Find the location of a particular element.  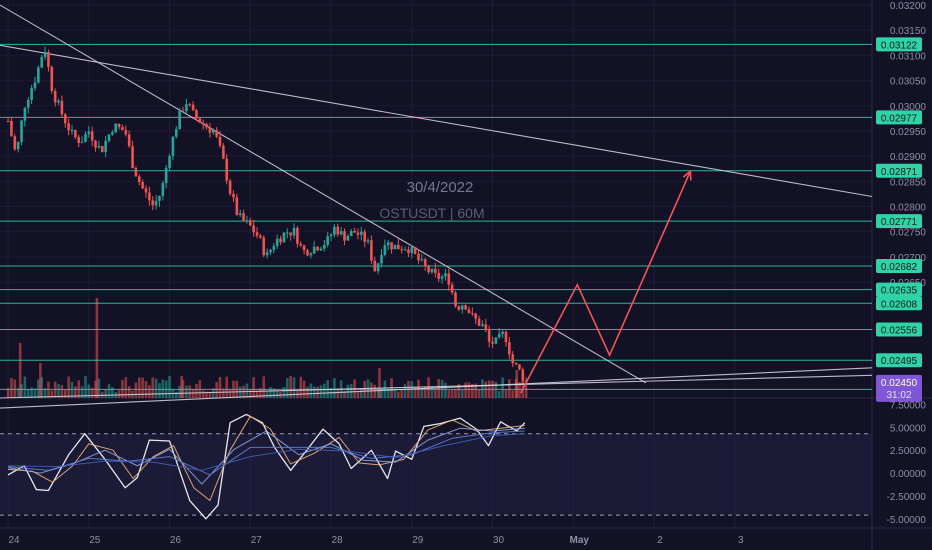

time-tick: 3 is located at coordinates (741, 540).